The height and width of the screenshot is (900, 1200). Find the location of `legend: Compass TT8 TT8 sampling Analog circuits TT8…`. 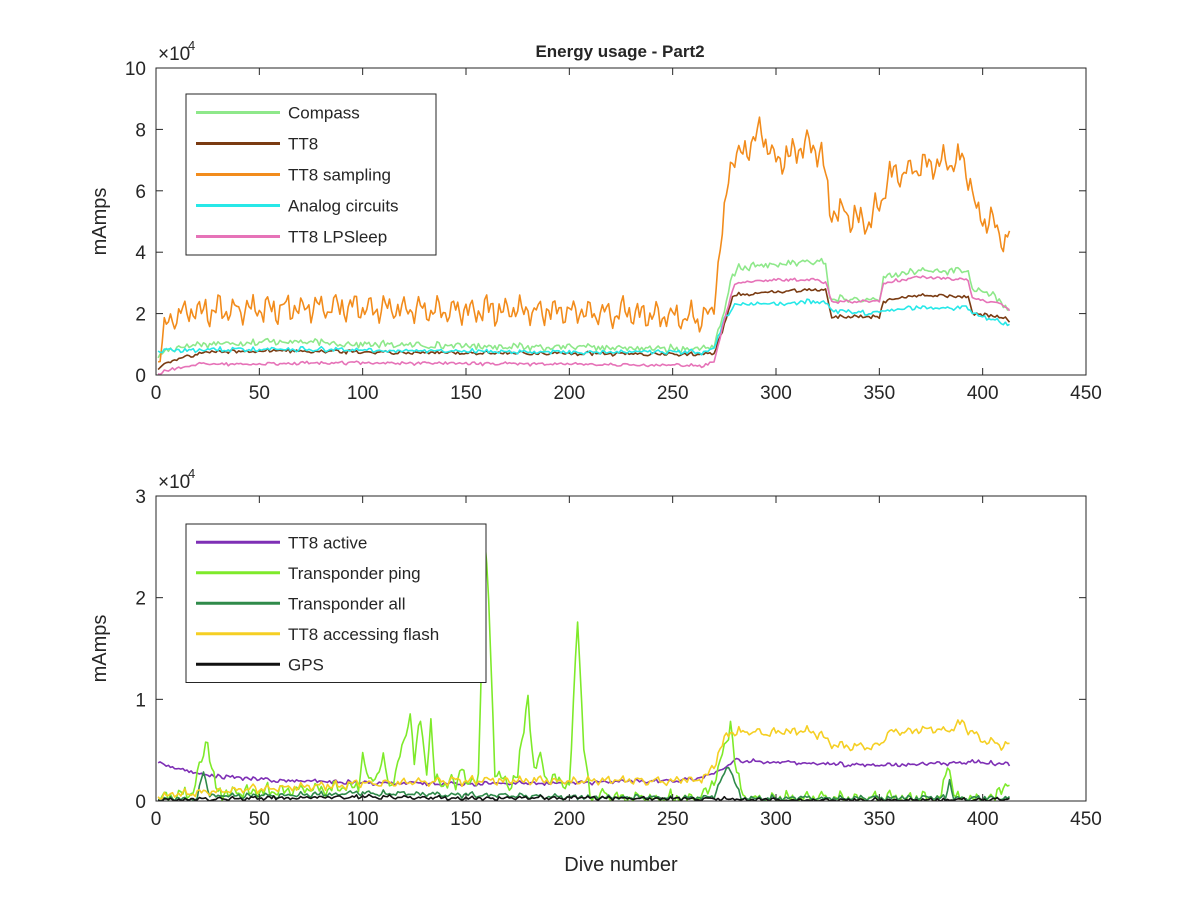

legend: Compass TT8 TT8 sampling Analog circuits TT8… is located at coordinates (311, 174).